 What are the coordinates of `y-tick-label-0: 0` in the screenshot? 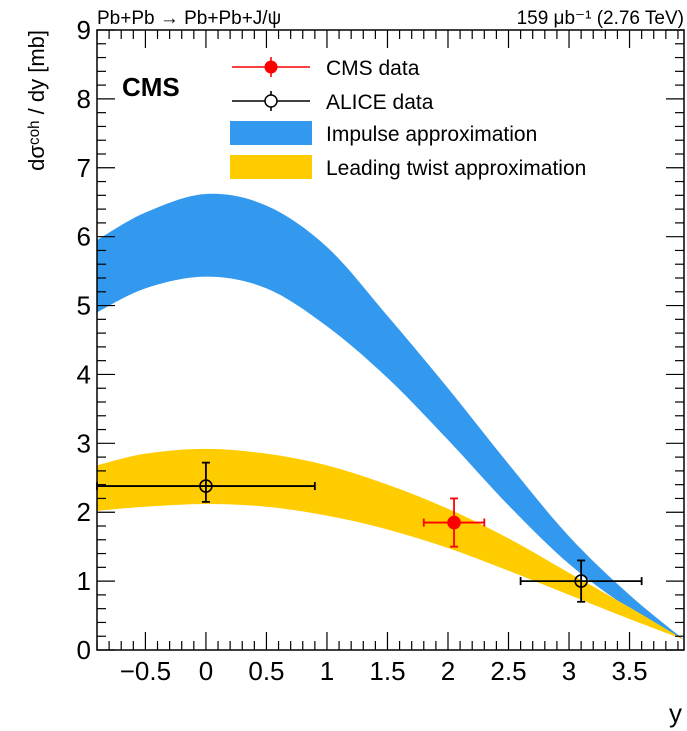 It's located at (84, 650).